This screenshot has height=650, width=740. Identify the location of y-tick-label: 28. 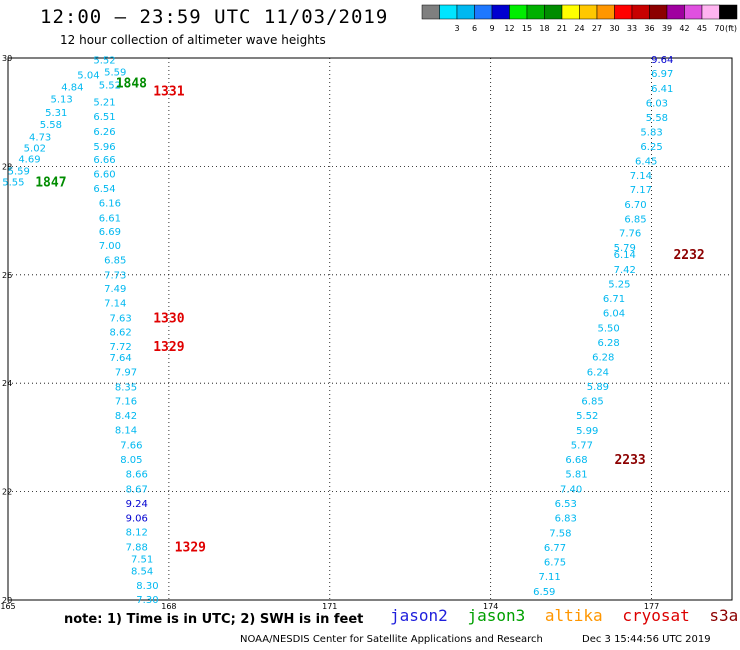
(7, 166).